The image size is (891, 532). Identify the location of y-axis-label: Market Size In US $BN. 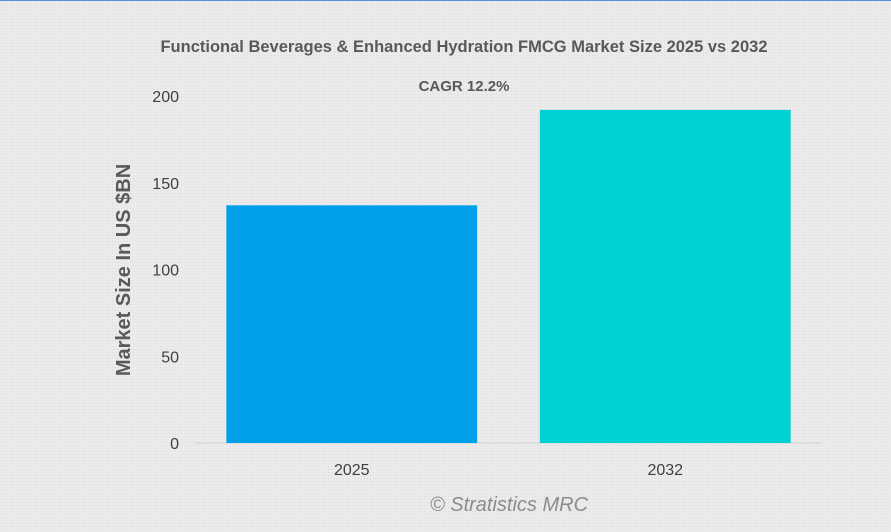
(124, 270).